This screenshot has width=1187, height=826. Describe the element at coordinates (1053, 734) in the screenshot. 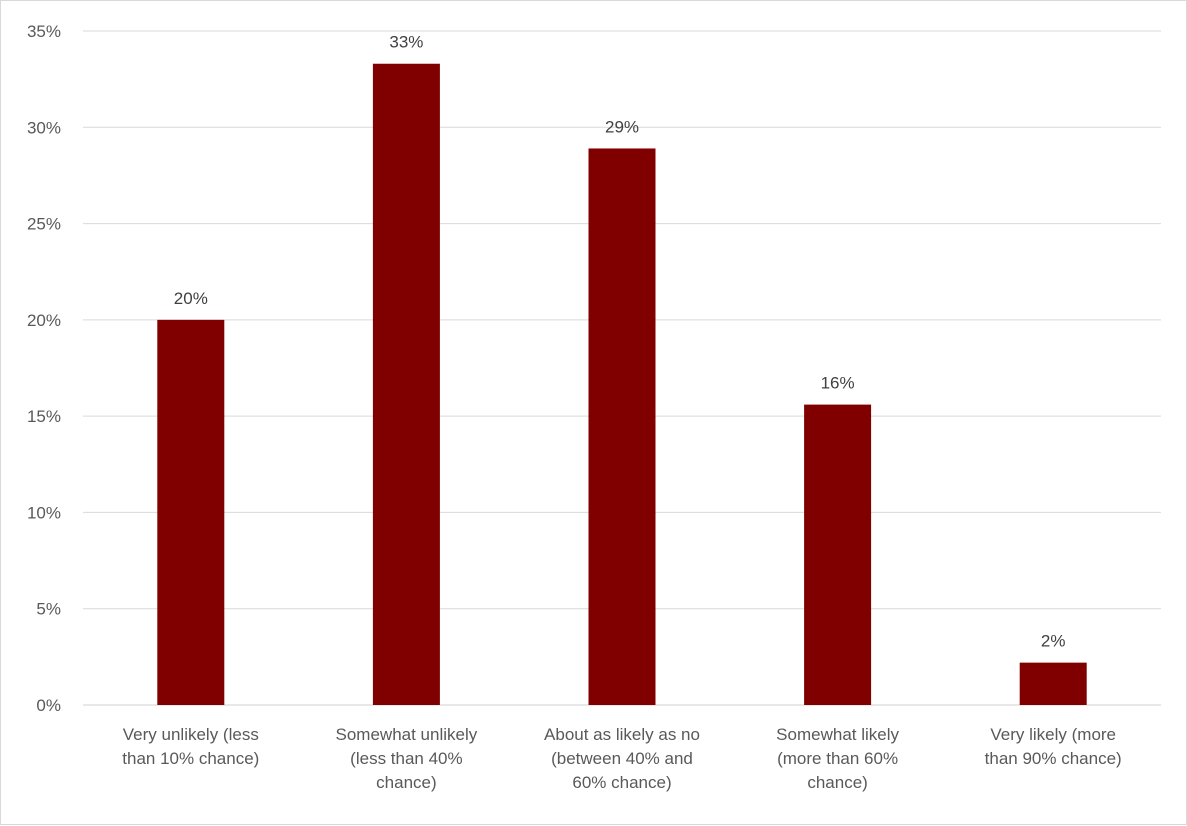

I see `category-label: Very likely (more` at that location.